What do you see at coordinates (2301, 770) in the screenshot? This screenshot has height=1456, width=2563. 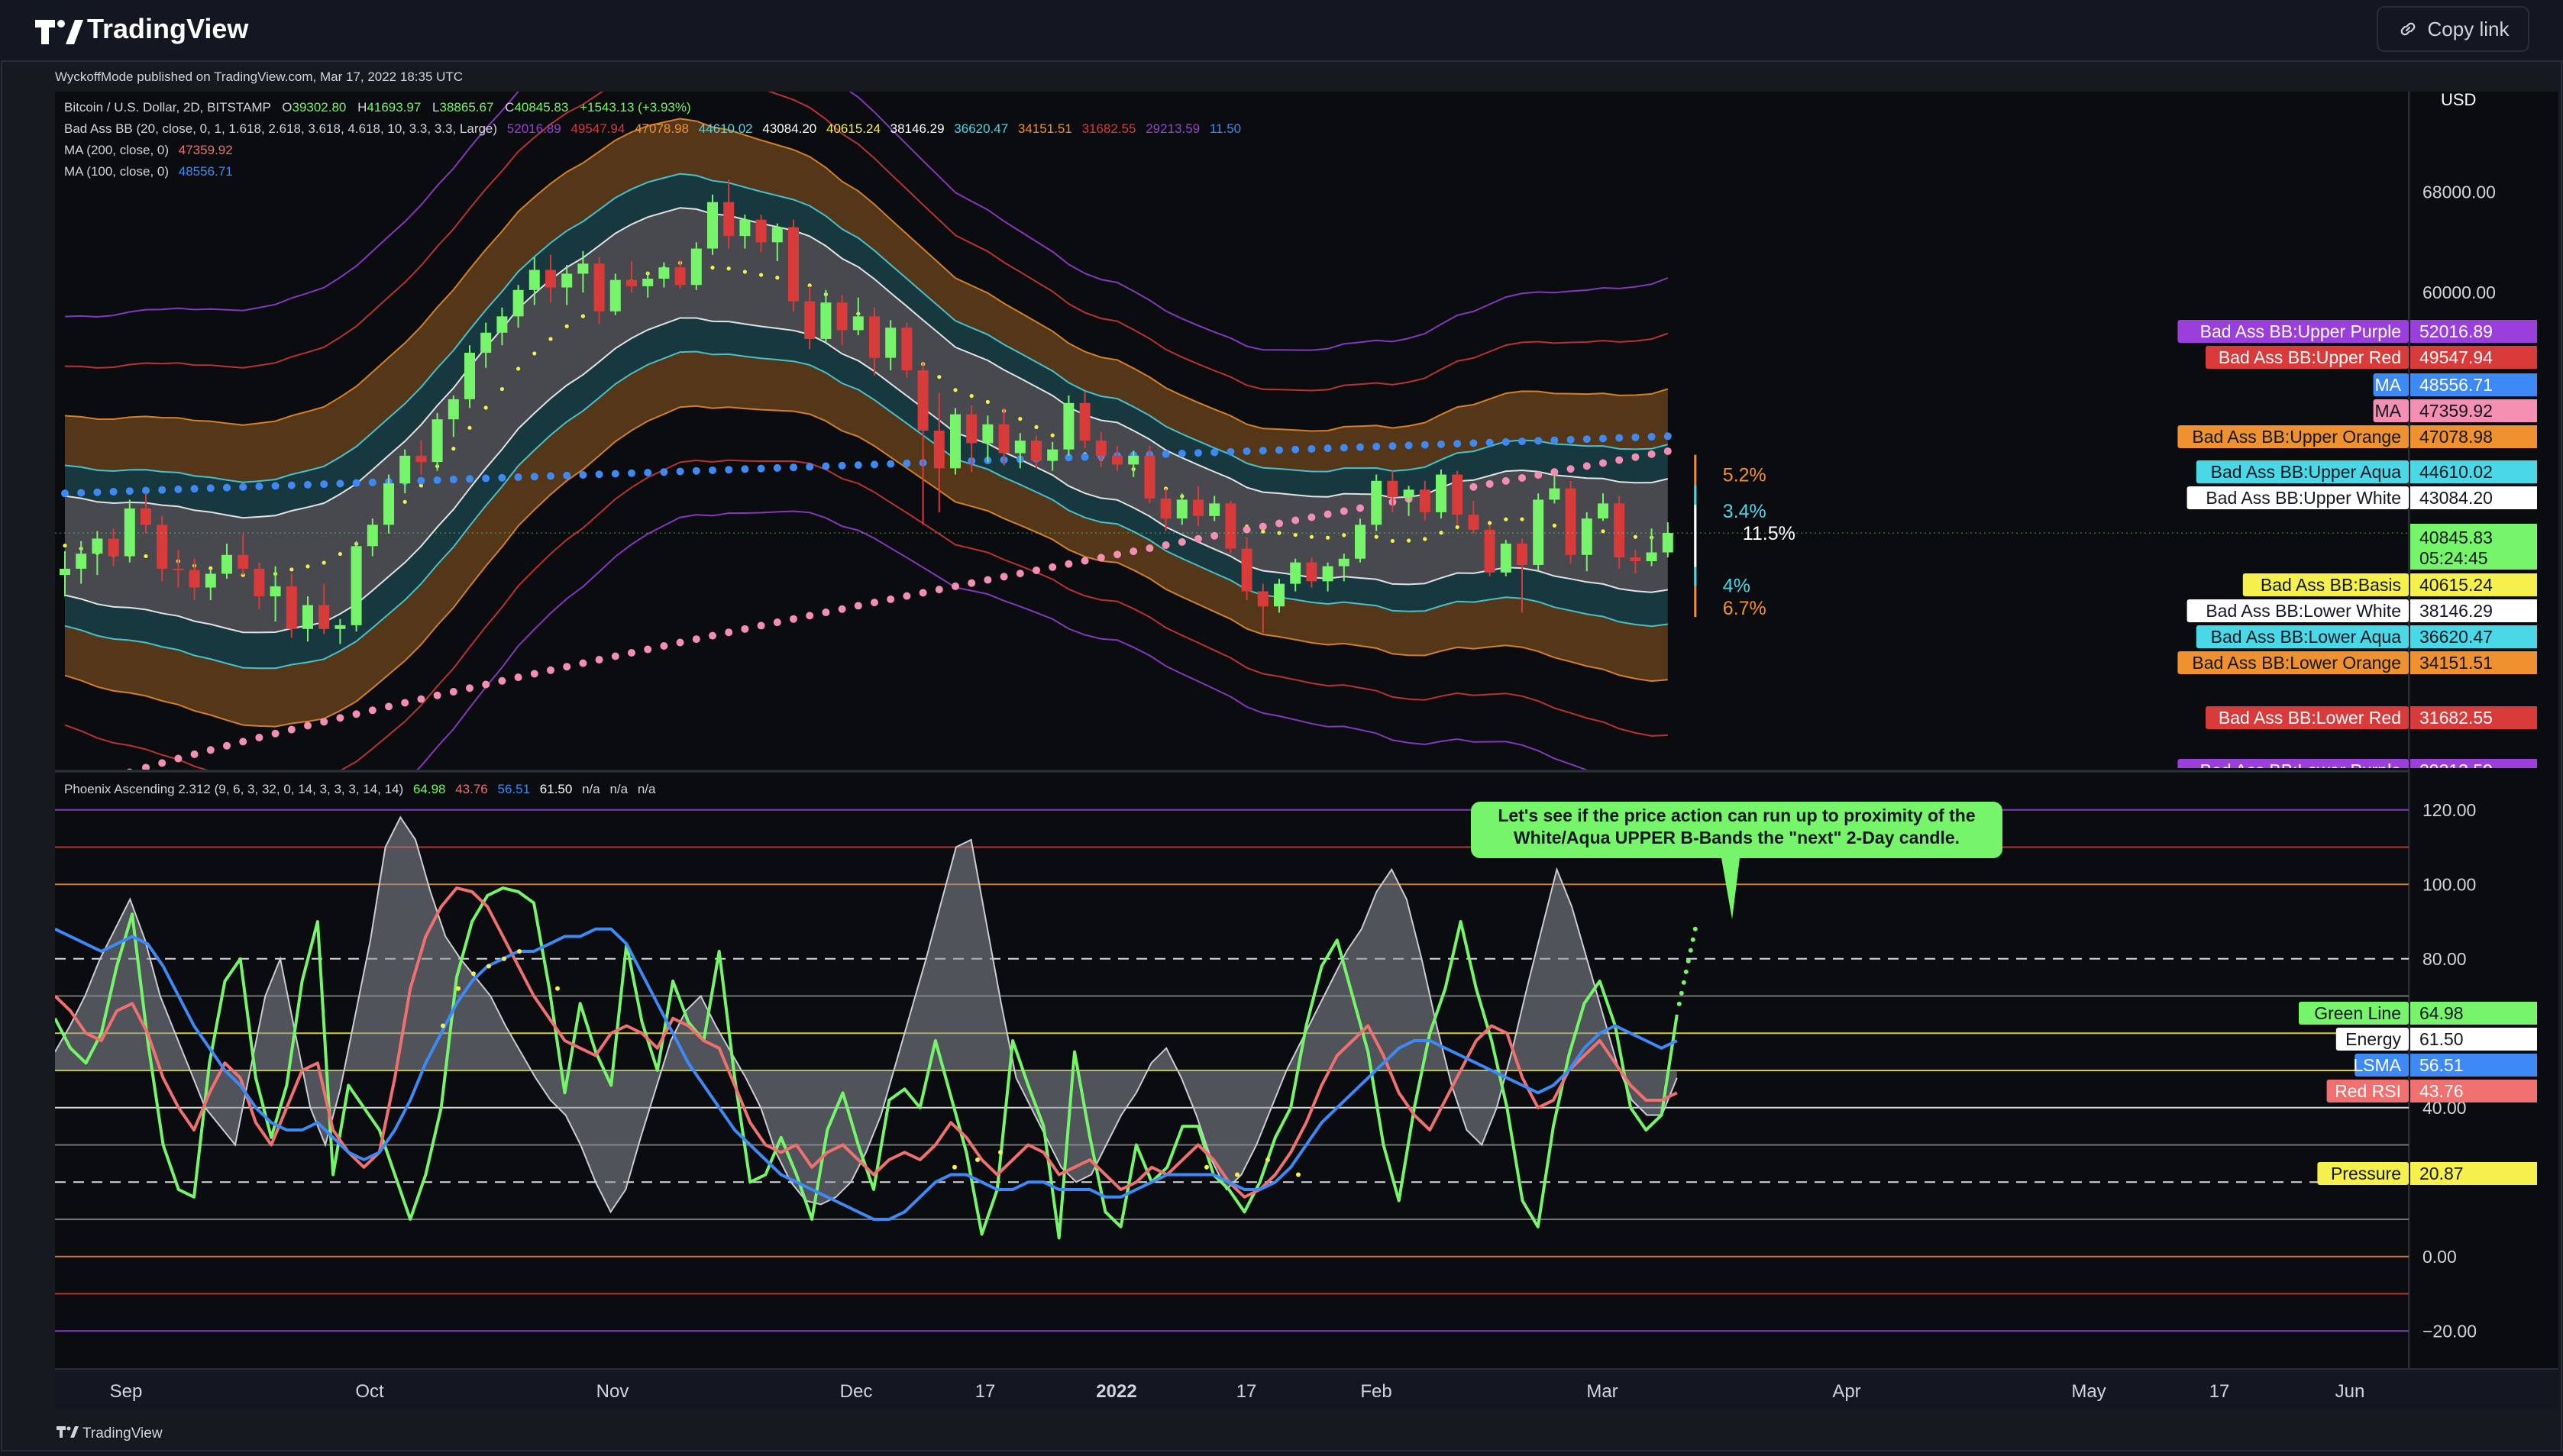 I see `partial-tag-name: Bad Ass BB:Lower Purple` at bounding box center [2301, 770].